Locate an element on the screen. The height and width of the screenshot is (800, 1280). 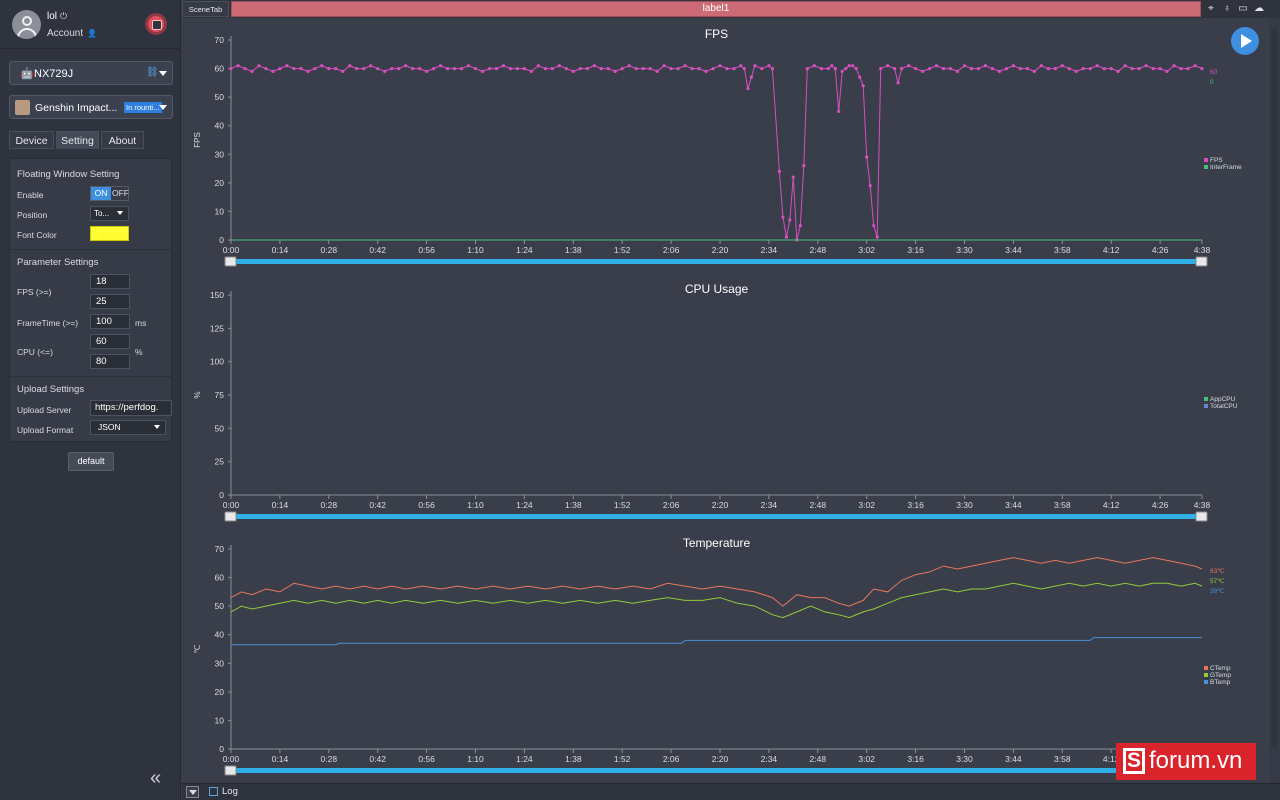
cpu-threshold-1-input: 60 is located at coordinates (110, 341).